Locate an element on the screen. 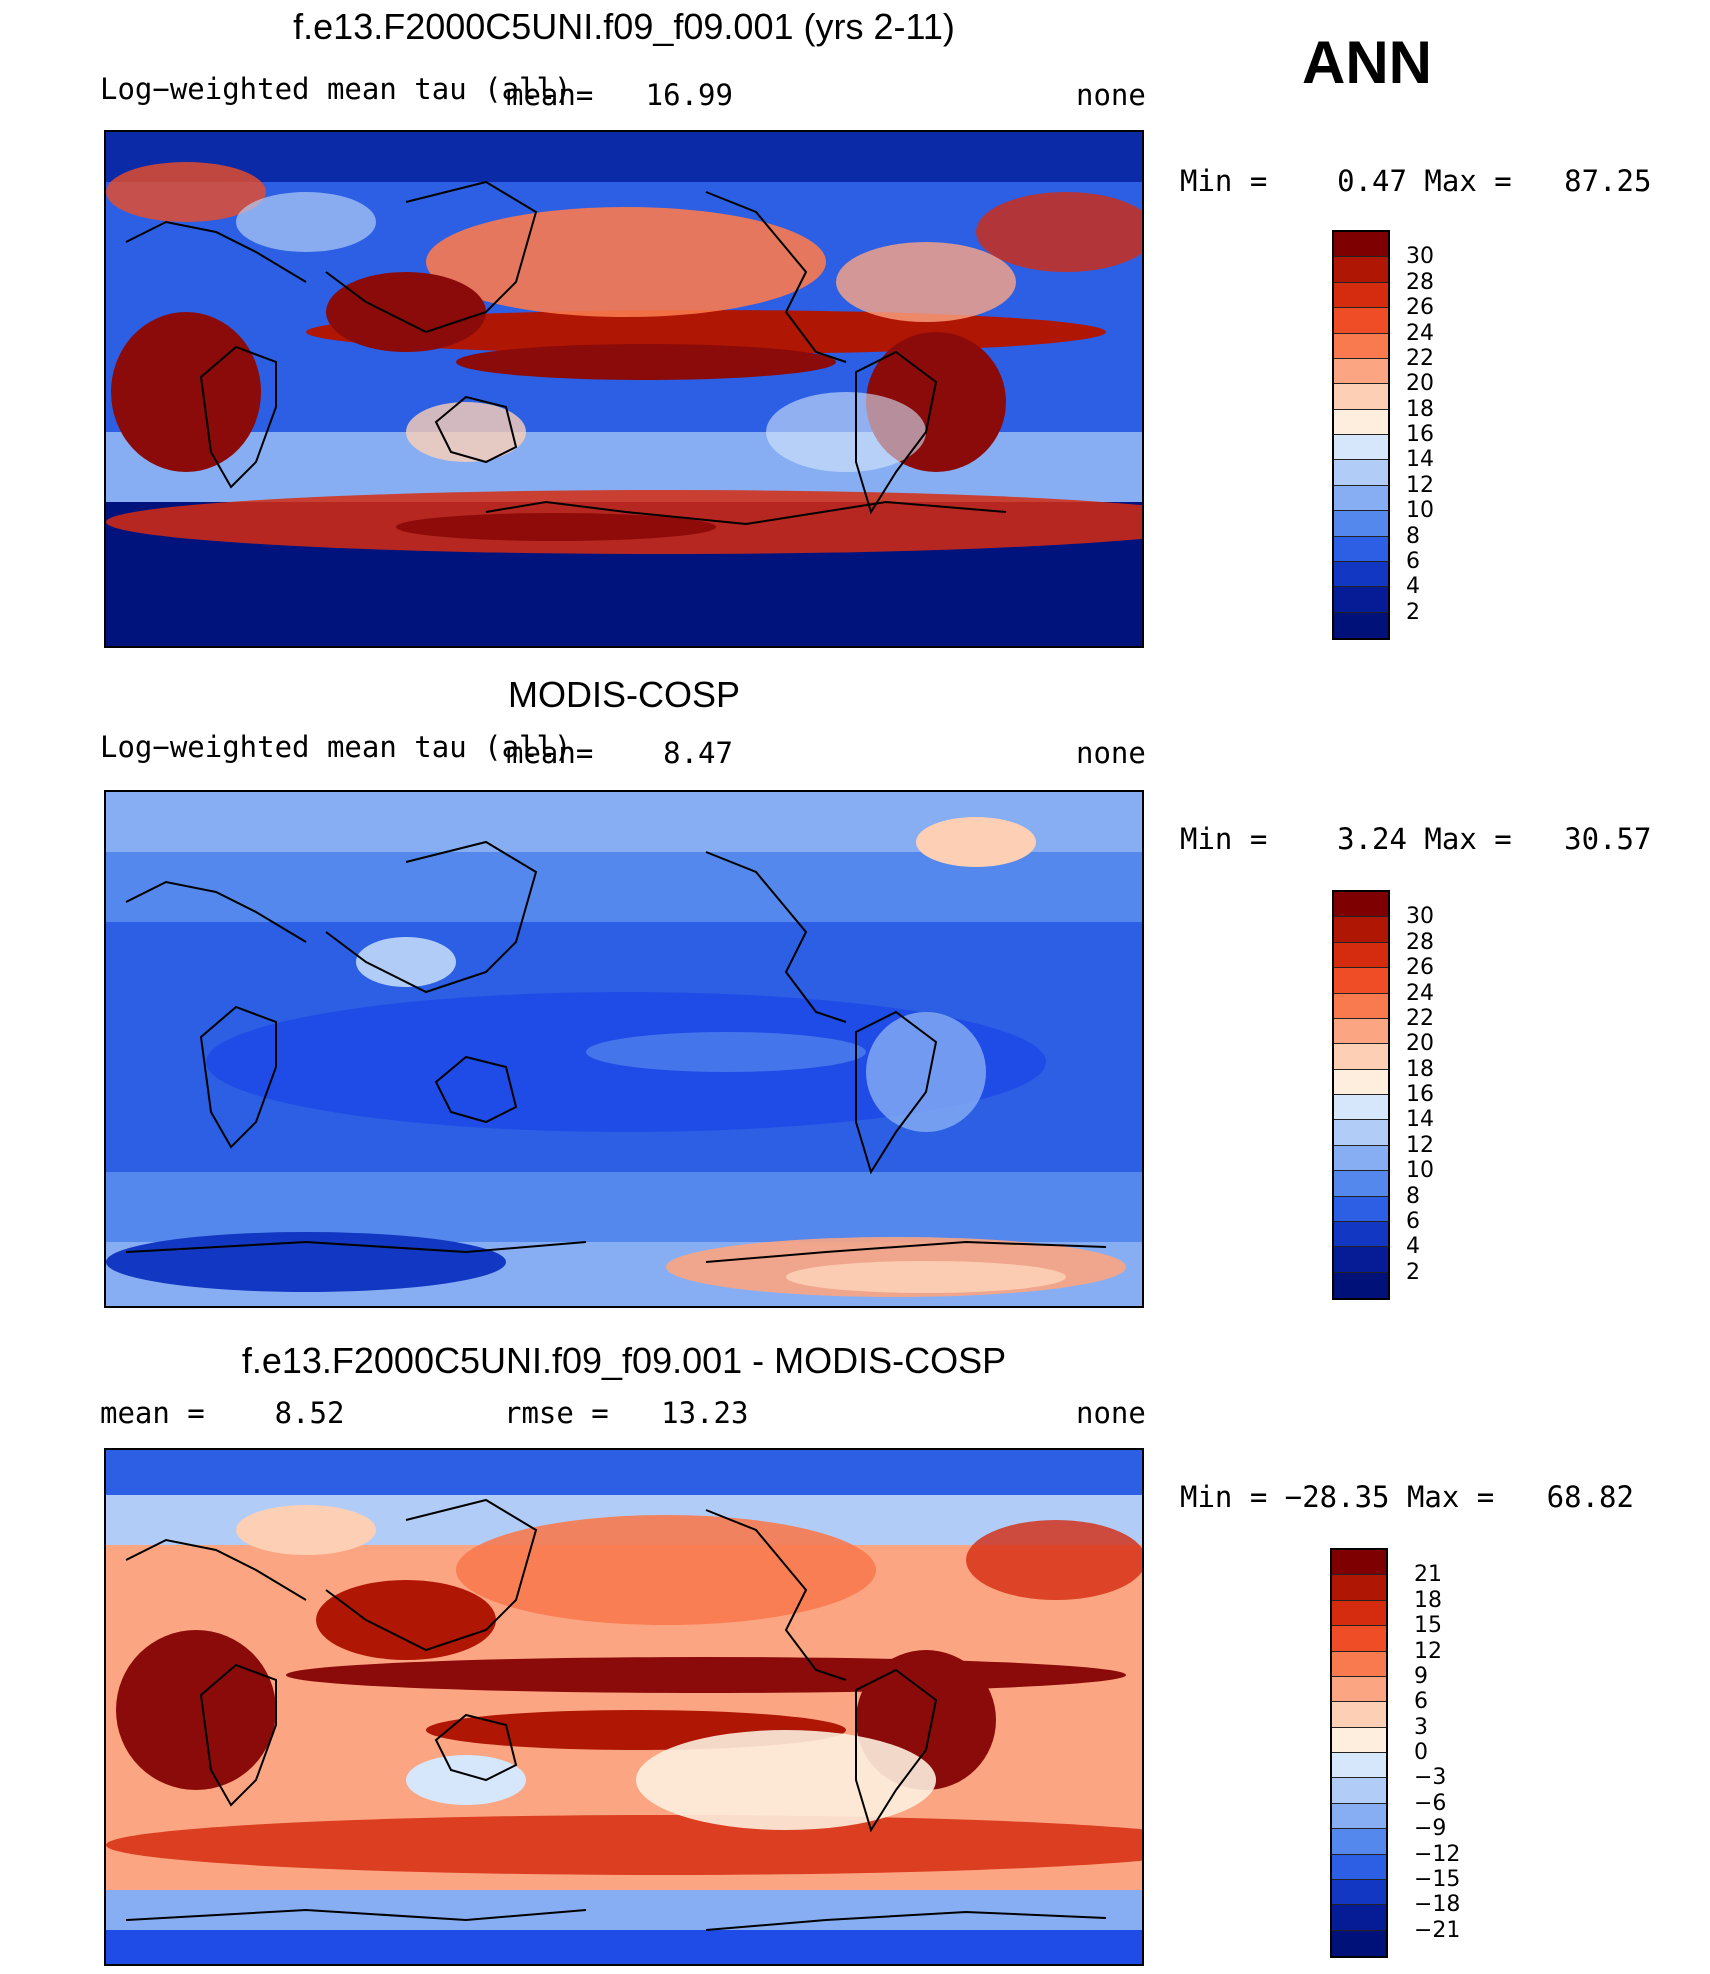 This screenshot has height=1974, width=1710. colorbar-tick-label: −21 is located at coordinates (1437, 1930).